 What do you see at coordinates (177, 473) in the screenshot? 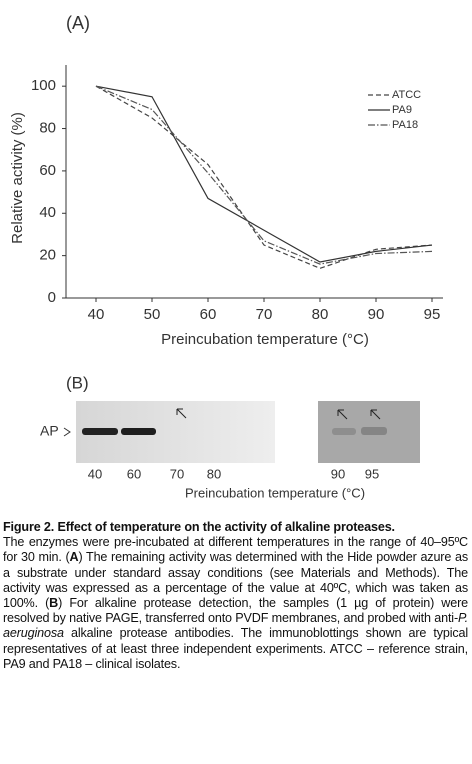
I see `lane-label: 70` at bounding box center [177, 473].